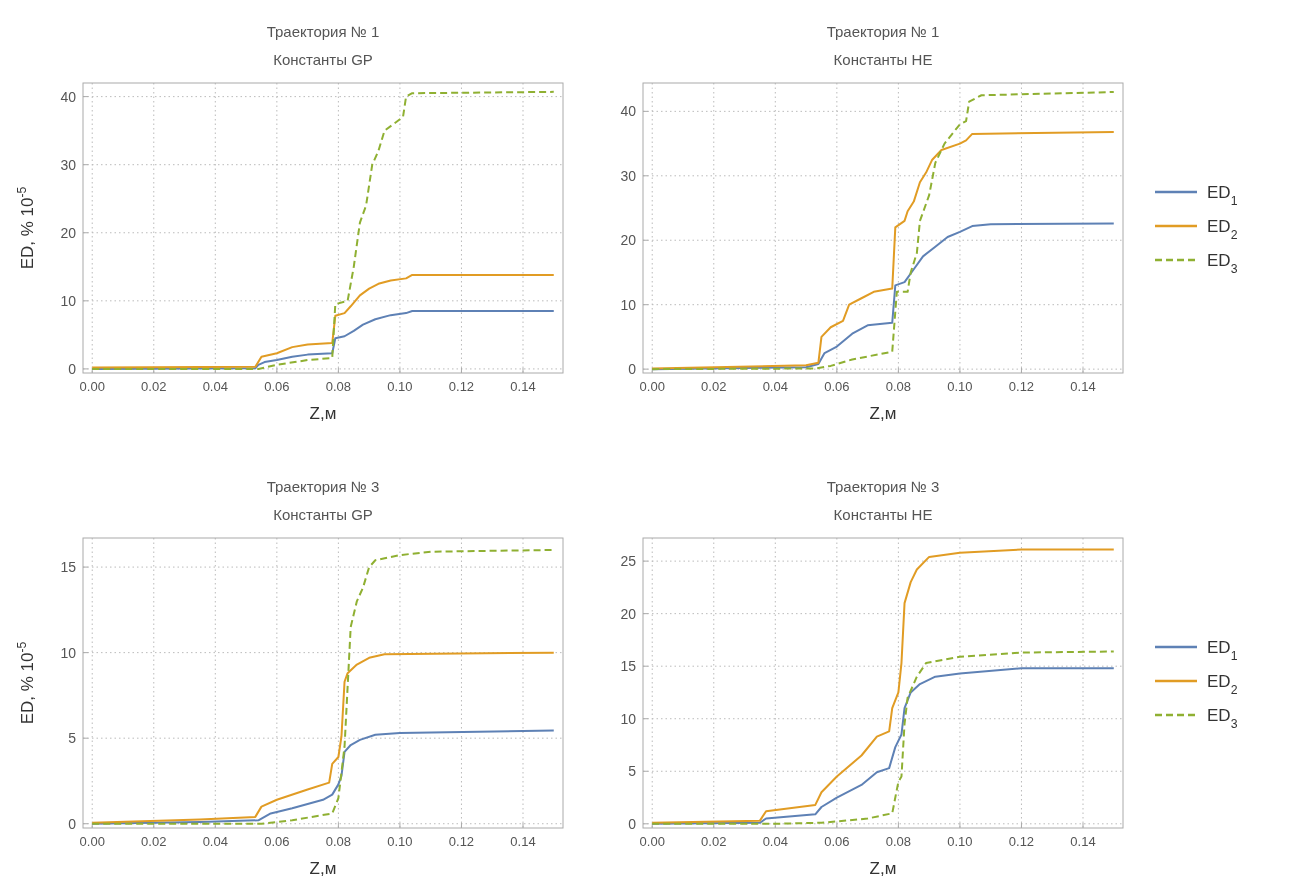  I want to click on y-tick-label: 25, so click(628, 561).